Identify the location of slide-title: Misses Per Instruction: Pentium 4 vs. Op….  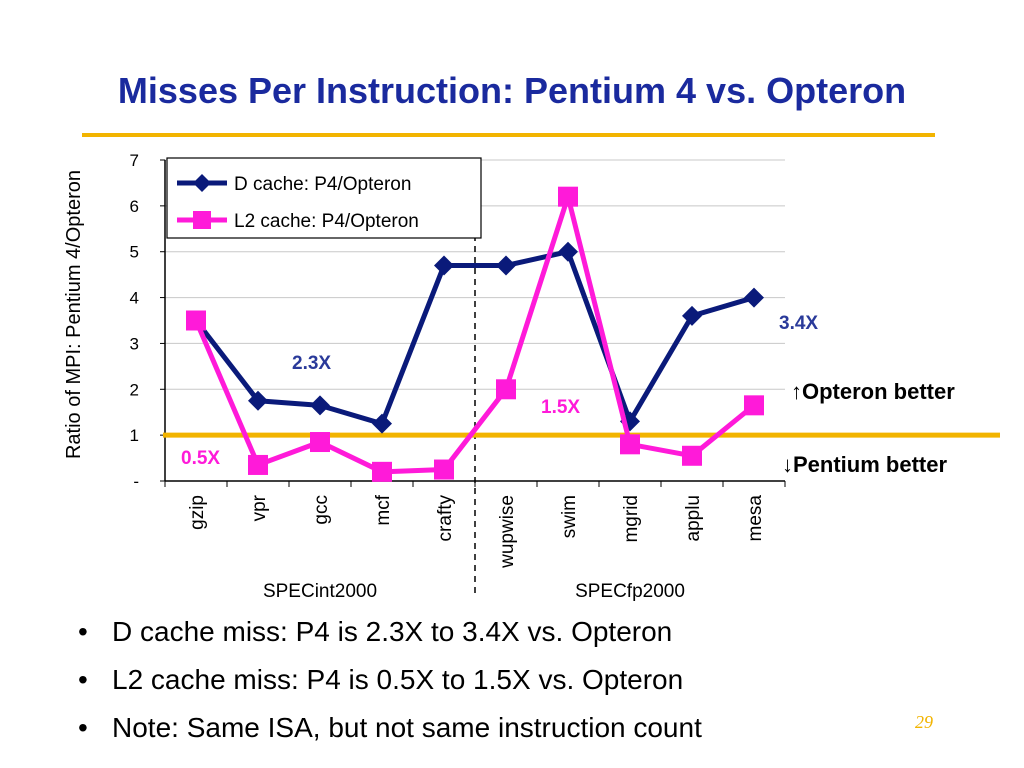
(512, 90).